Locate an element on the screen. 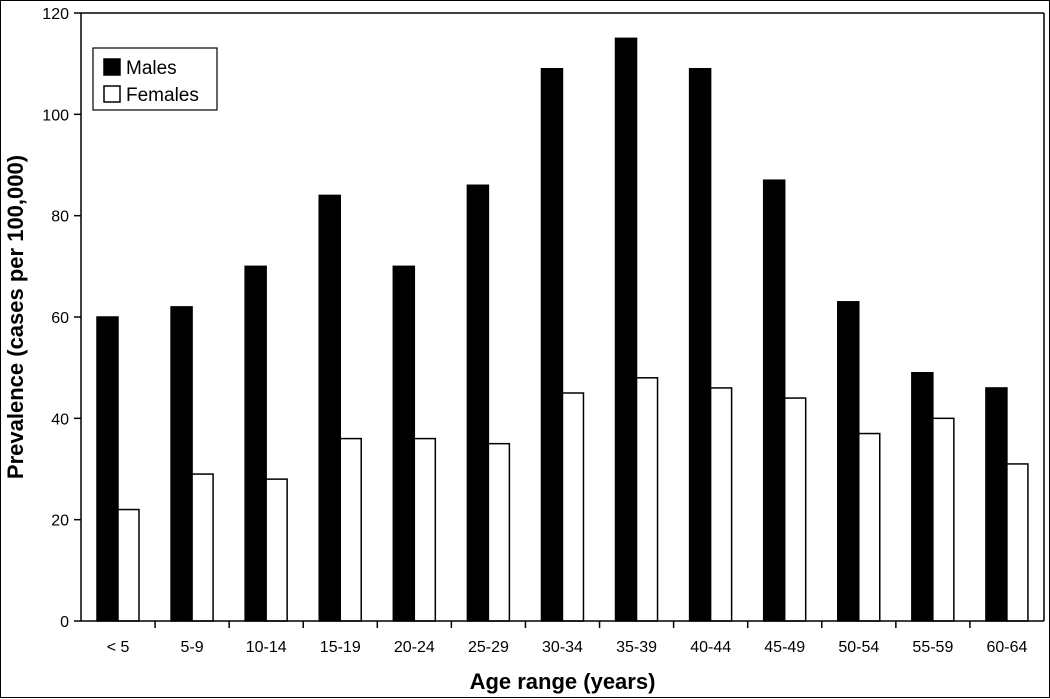 Image resolution: width=1050 pixels, height=699 pixels. x-tick-label: 20-24 is located at coordinates (414, 647).